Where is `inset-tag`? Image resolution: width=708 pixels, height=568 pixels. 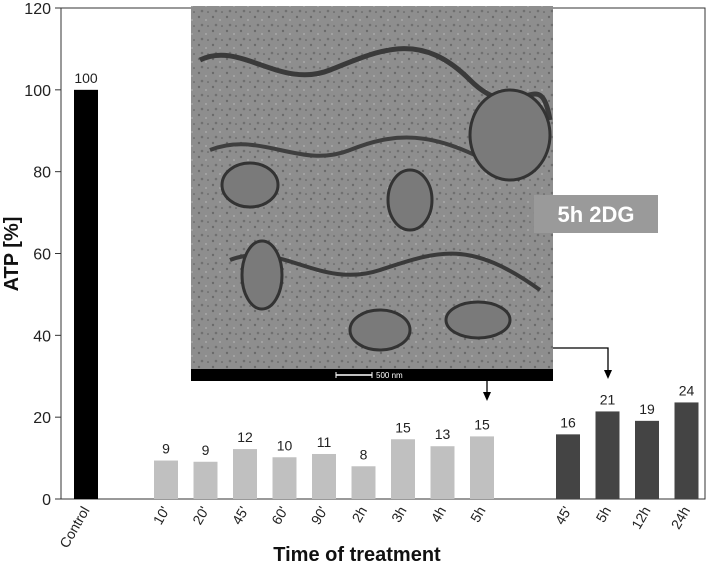
inset-tag is located at coordinates (596, 214).